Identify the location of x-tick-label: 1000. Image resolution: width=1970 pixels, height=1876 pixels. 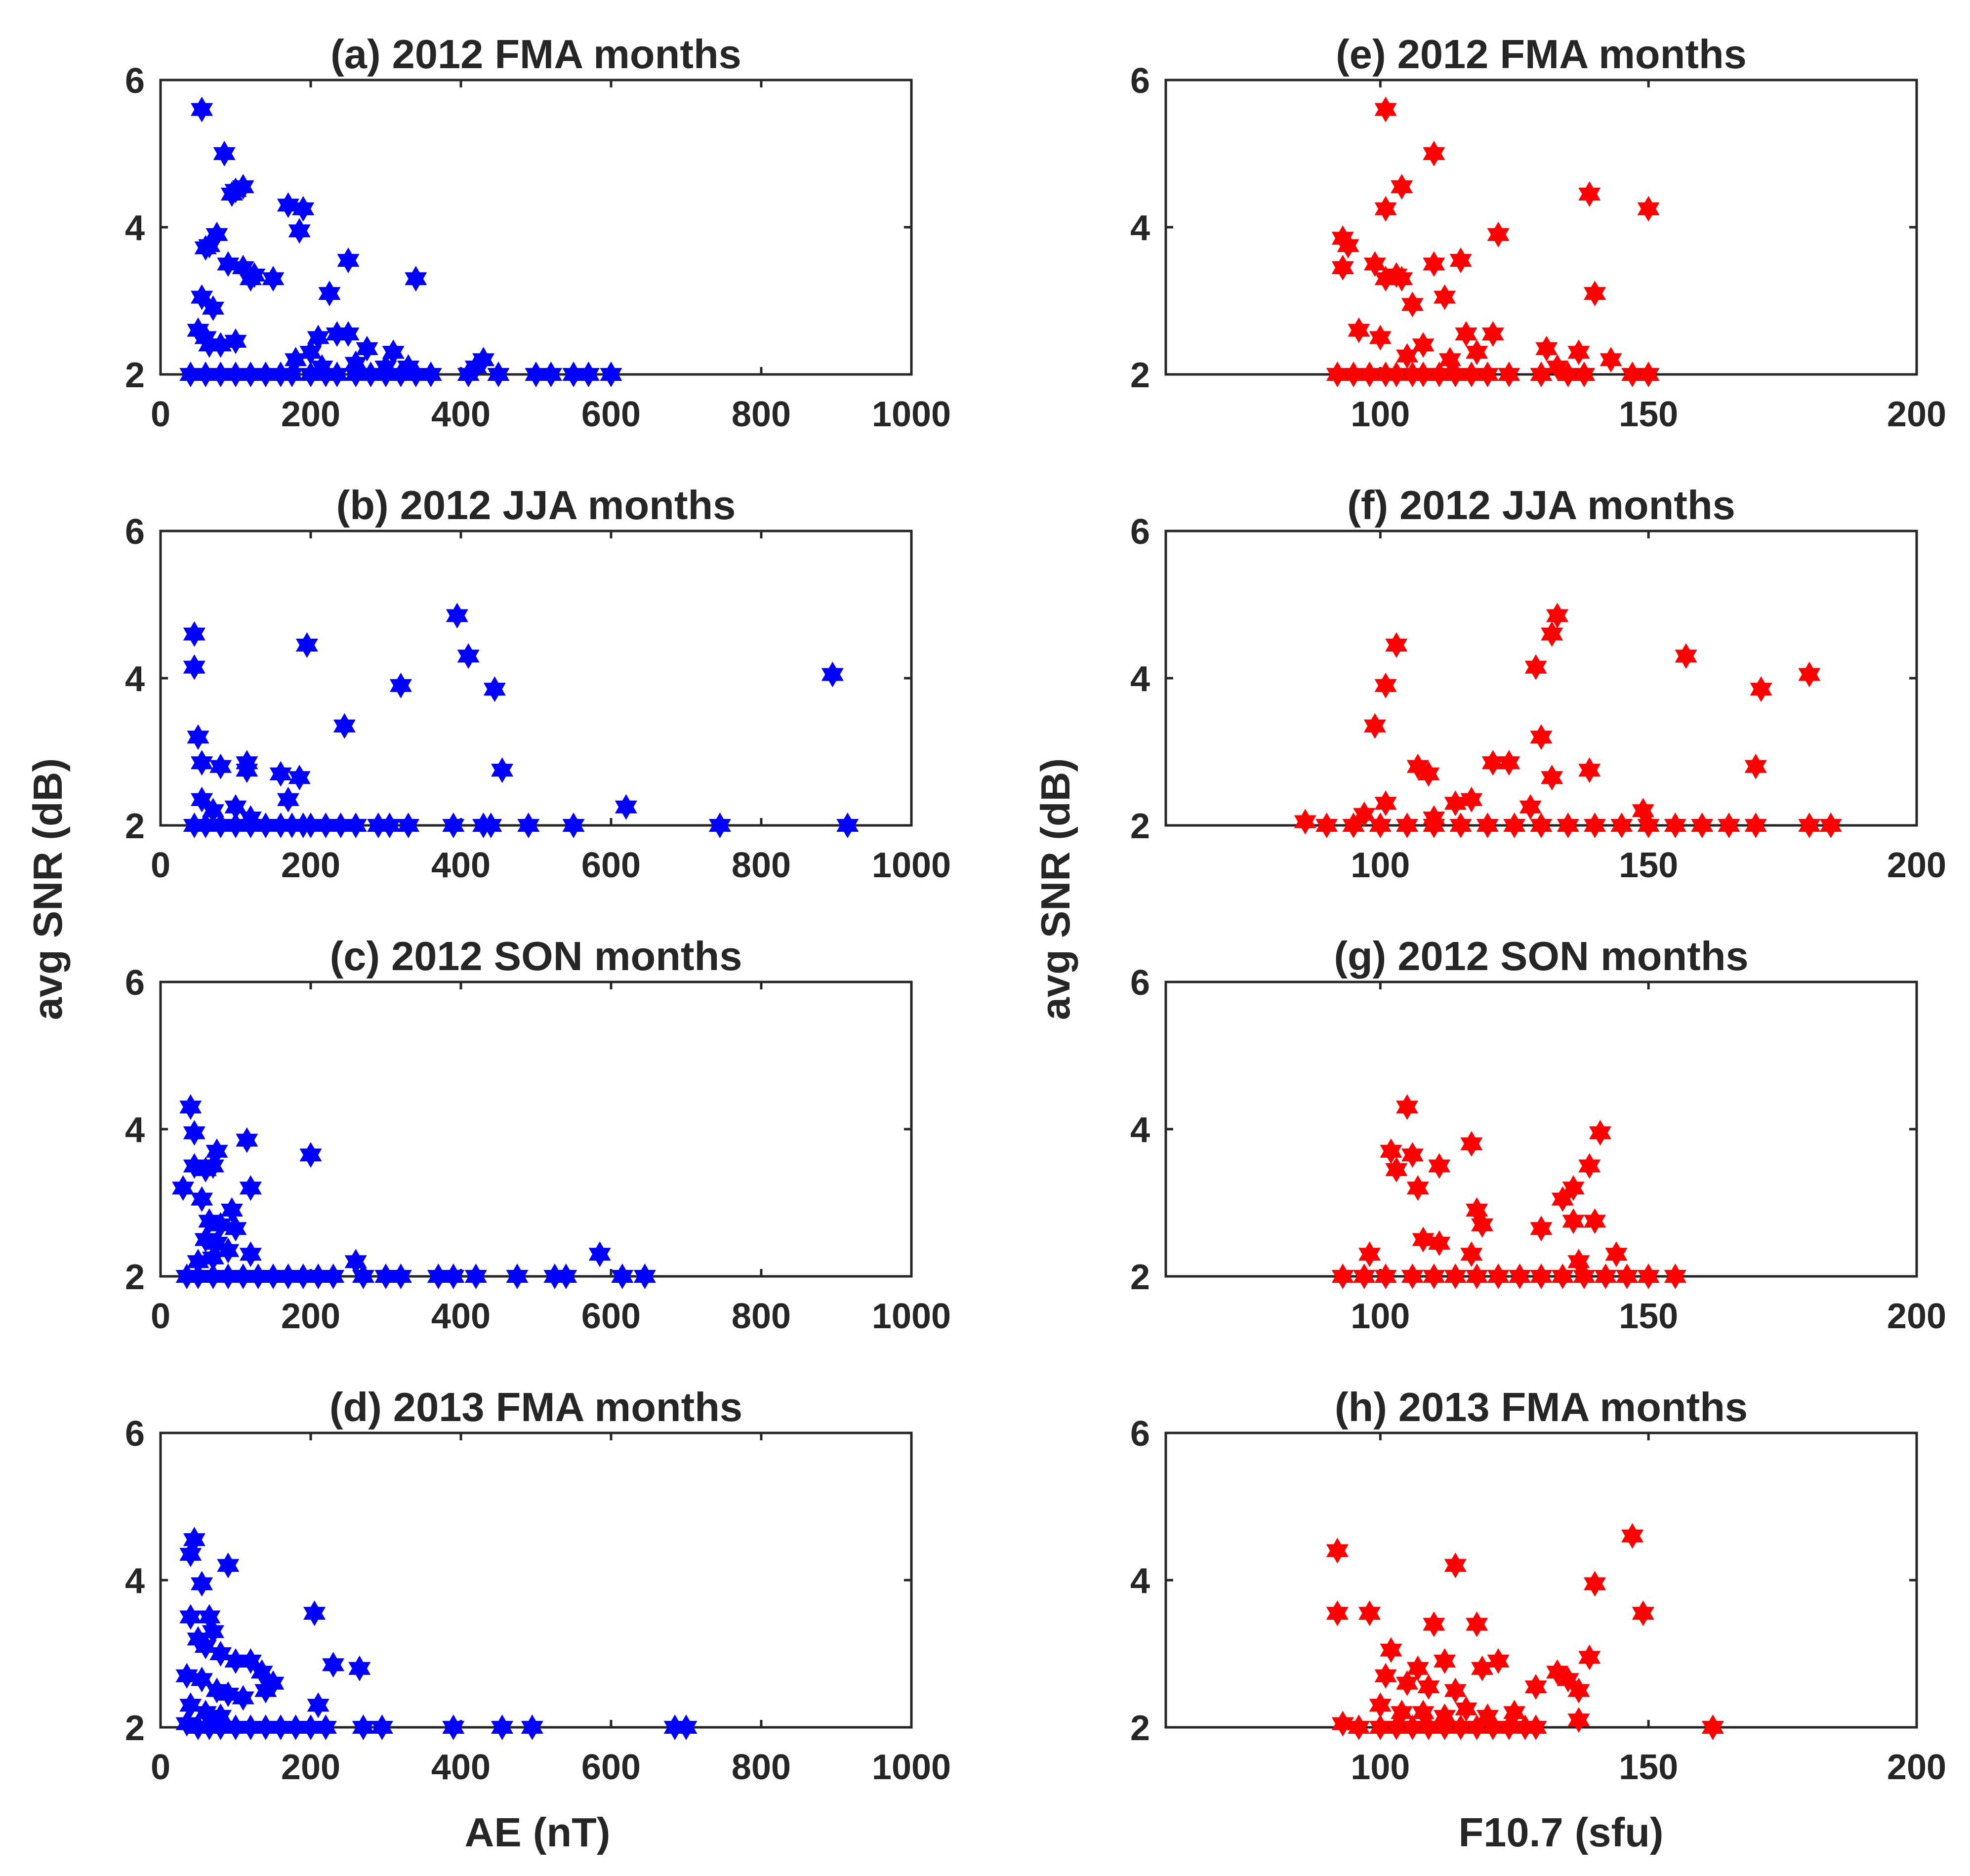
(911, 1317).